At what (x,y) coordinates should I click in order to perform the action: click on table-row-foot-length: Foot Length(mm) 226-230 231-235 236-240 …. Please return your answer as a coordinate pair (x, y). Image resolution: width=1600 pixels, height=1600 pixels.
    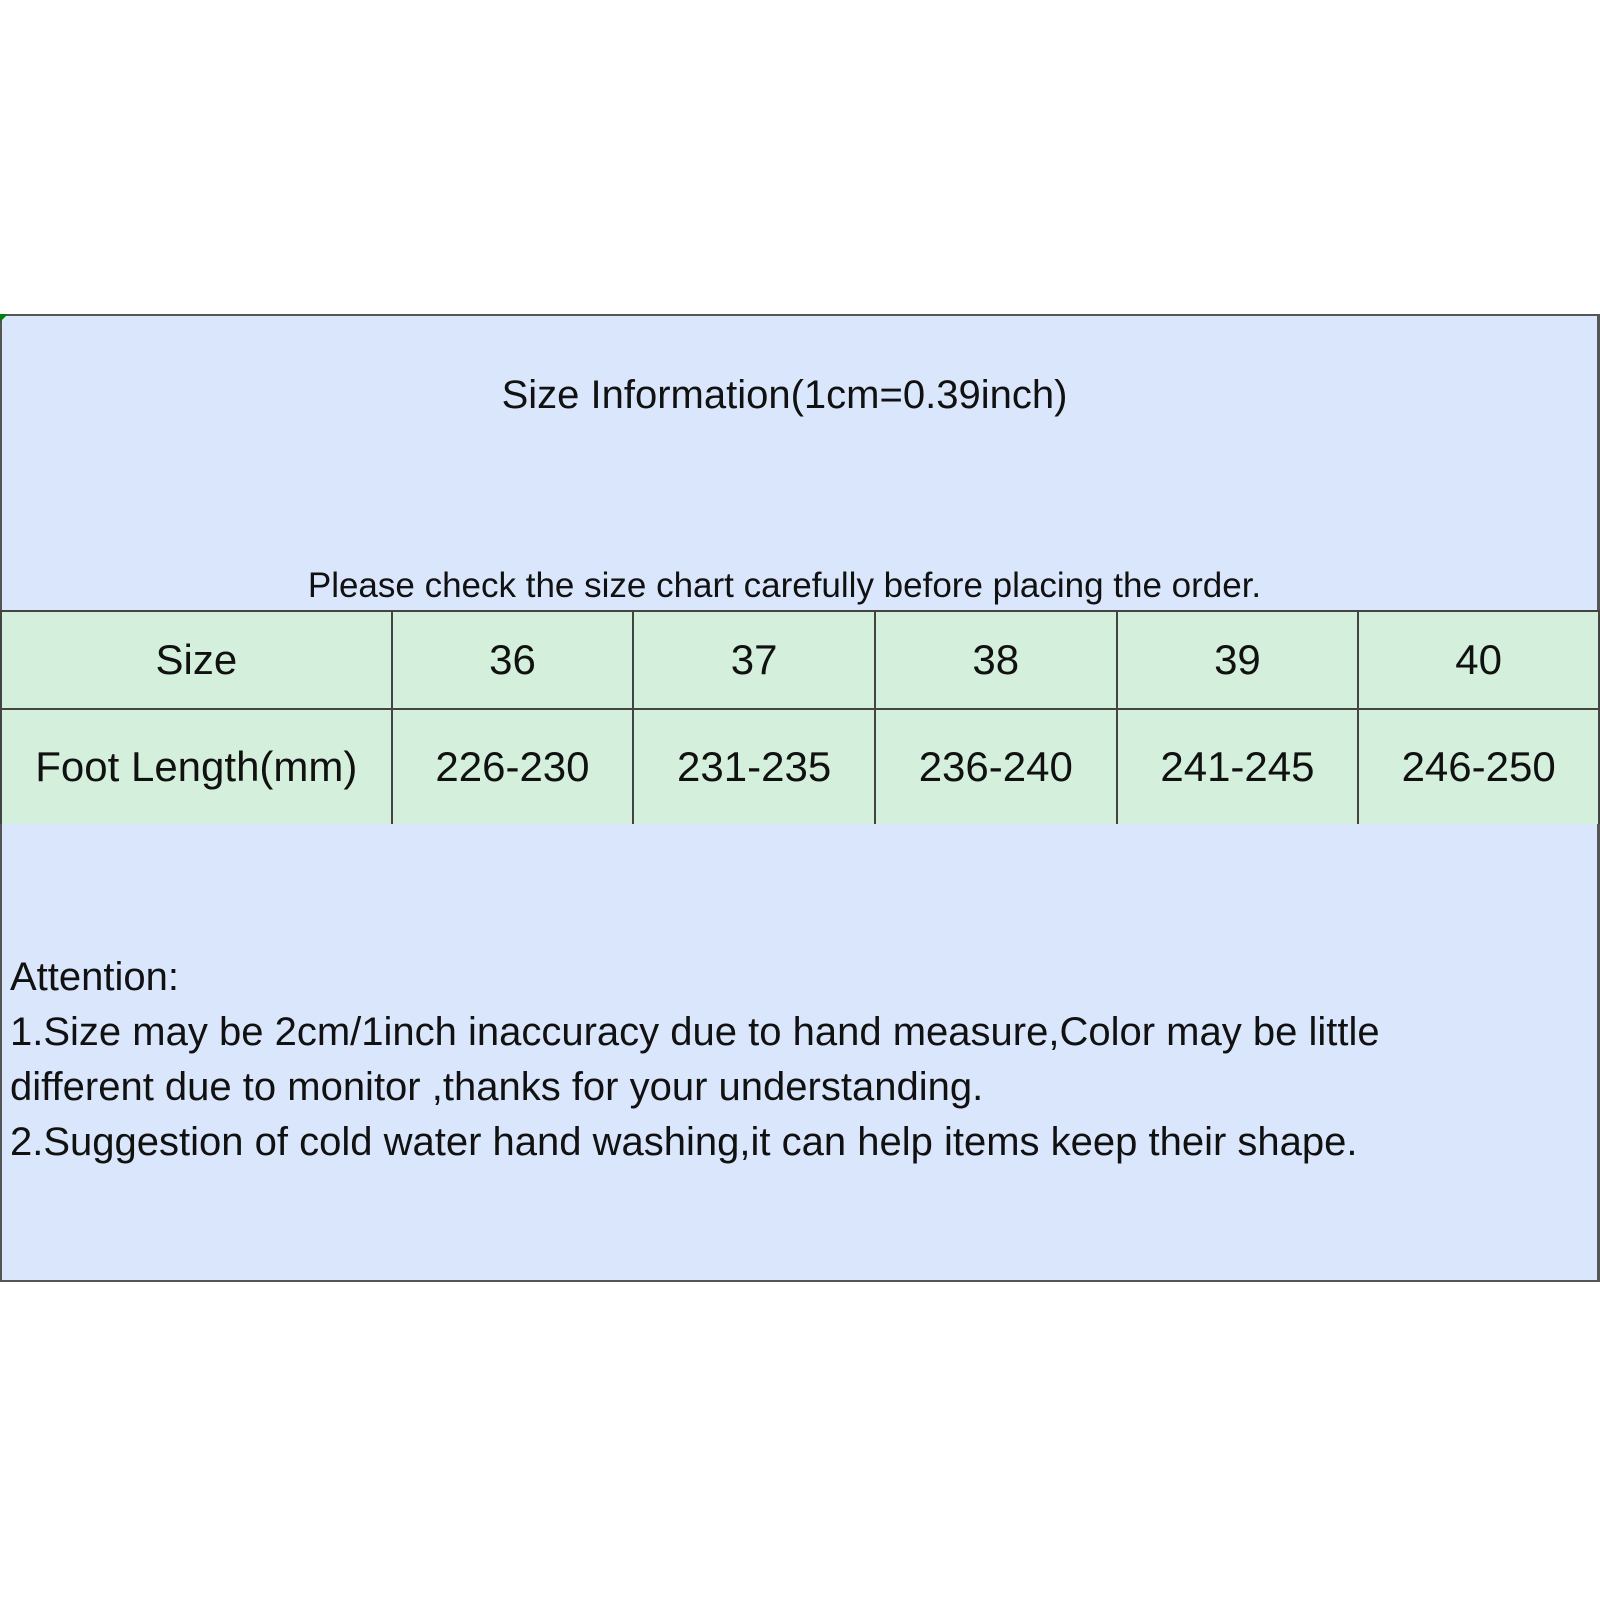
    Looking at the image, I should click on (800, 767).